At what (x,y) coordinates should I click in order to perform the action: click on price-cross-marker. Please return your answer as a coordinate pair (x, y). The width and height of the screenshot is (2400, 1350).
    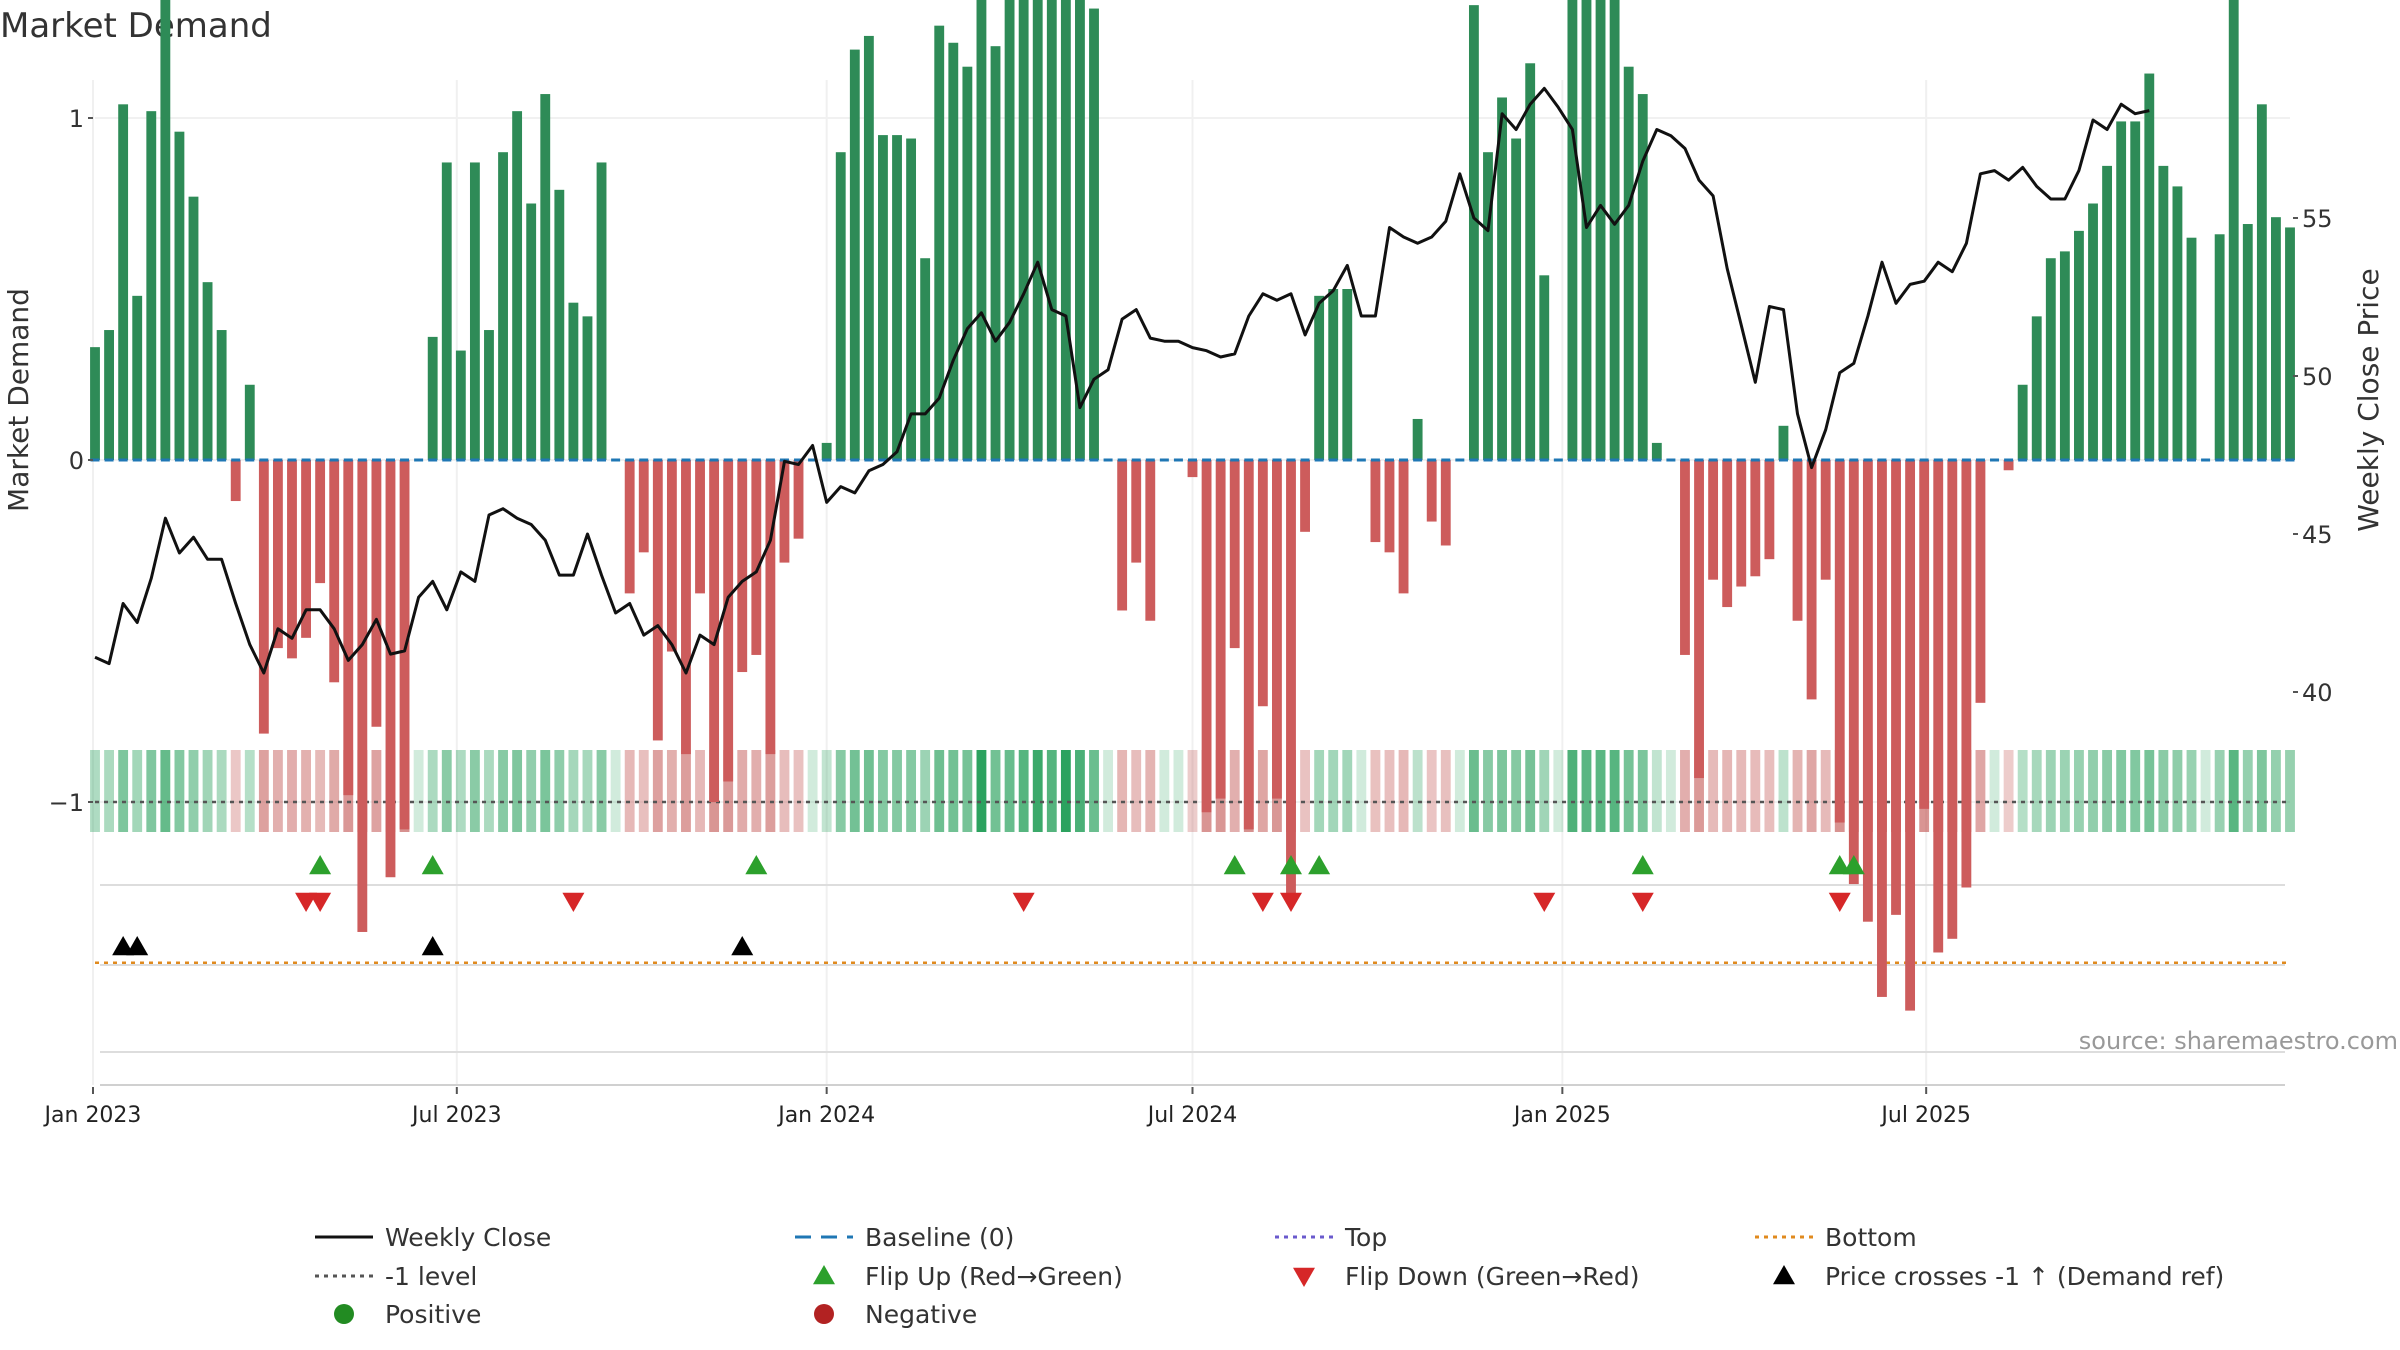
    Looking at the image, I should click on (123, 946).